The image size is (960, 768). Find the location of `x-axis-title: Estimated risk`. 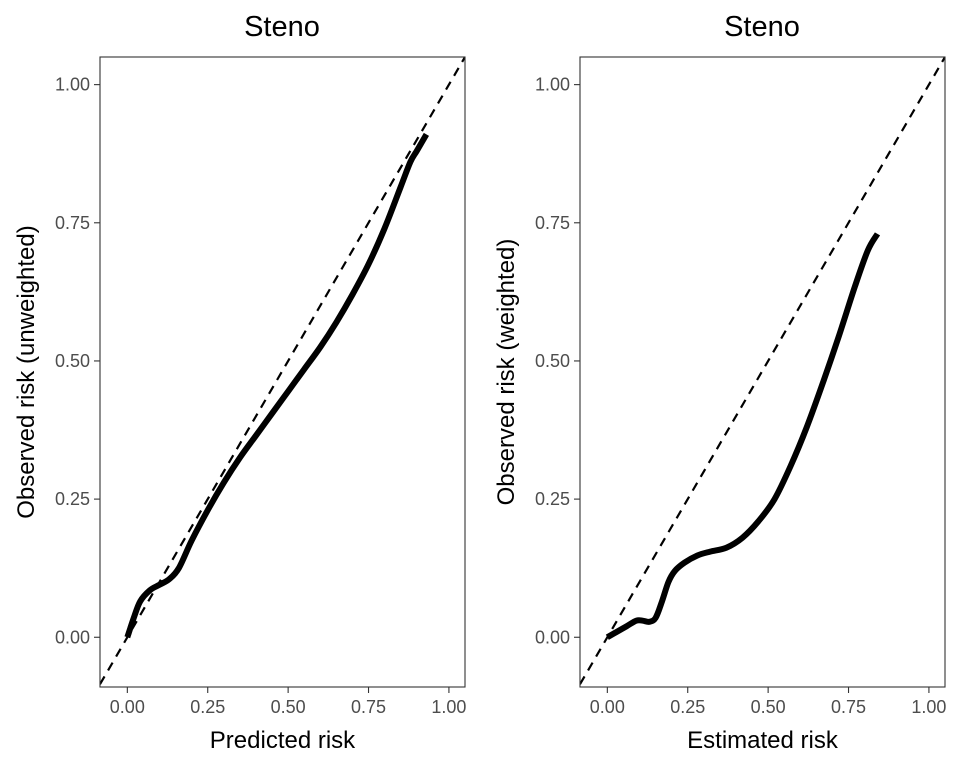

x-axis-title: Estimated risk is located at coordinates (763, 740).